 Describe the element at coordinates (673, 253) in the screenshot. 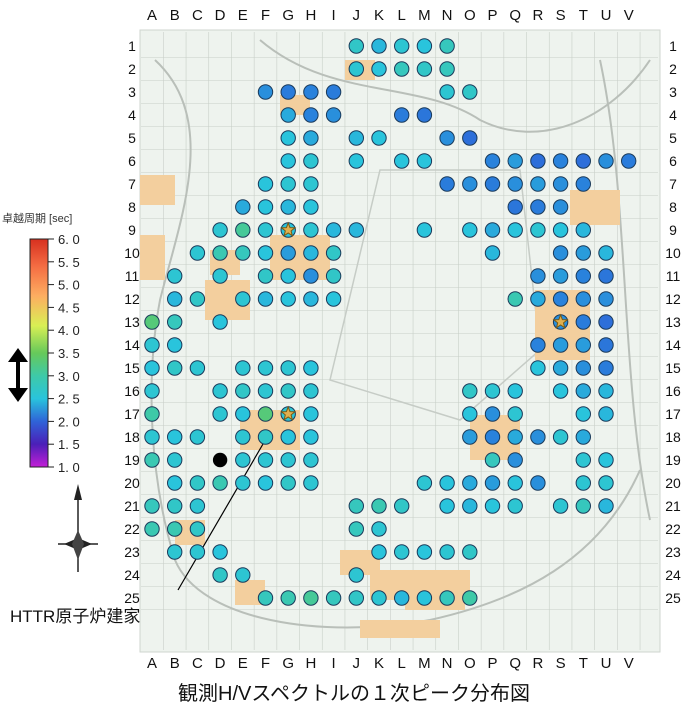

I see `row-label-right: 10` at that location.